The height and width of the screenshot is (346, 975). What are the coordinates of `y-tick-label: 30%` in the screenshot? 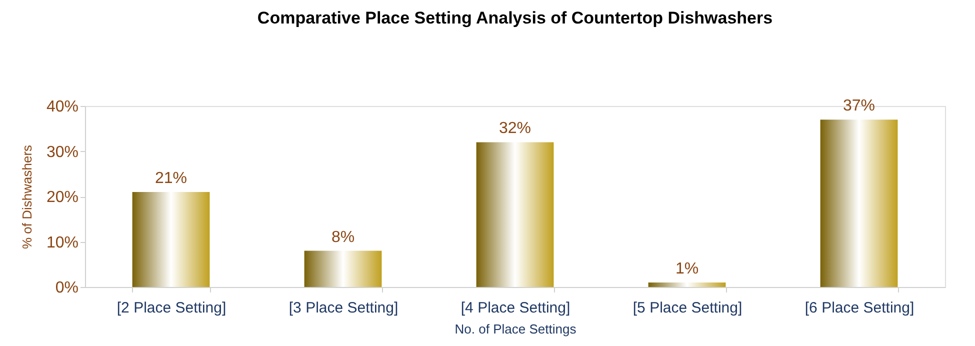 It's located at (62, 152).